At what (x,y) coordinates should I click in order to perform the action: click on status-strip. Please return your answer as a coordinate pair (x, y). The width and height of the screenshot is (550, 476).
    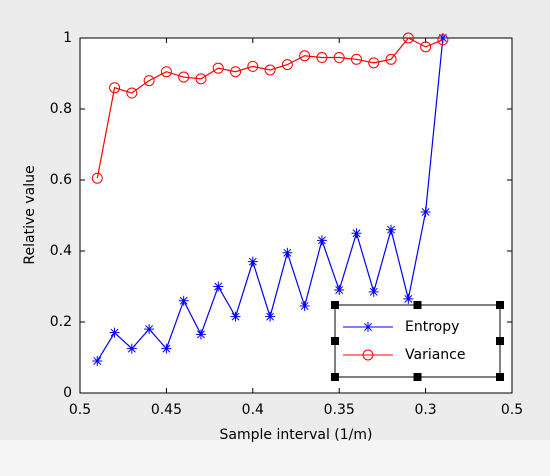
    Looking at the image, I should click on (275, 458).